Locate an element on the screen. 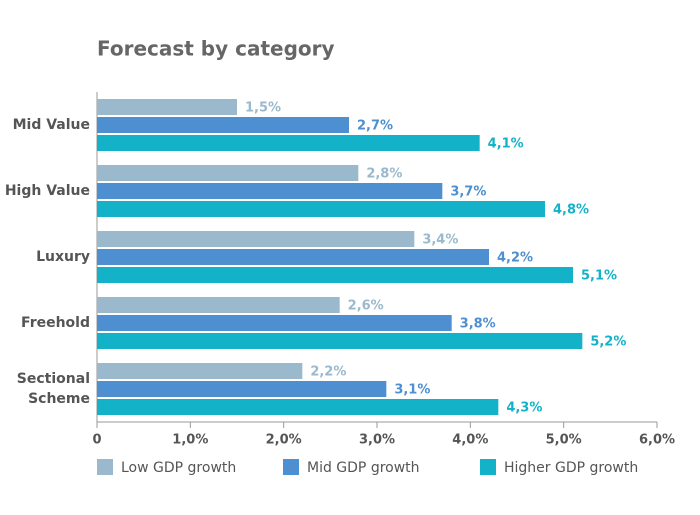 This screenshot has width=700, height=515. data-label: 2,2% is located at coordinates (328, 372).